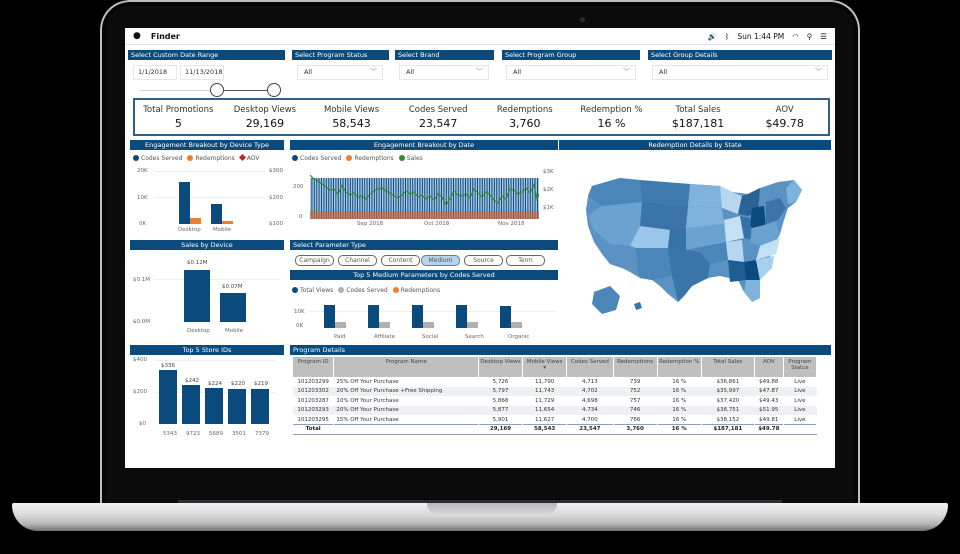 This screenshot has height=554, width=960. Describe the element at coordinates (590, 367) in the screenshot. I see `col-codes-served: Codes Served` at that location.